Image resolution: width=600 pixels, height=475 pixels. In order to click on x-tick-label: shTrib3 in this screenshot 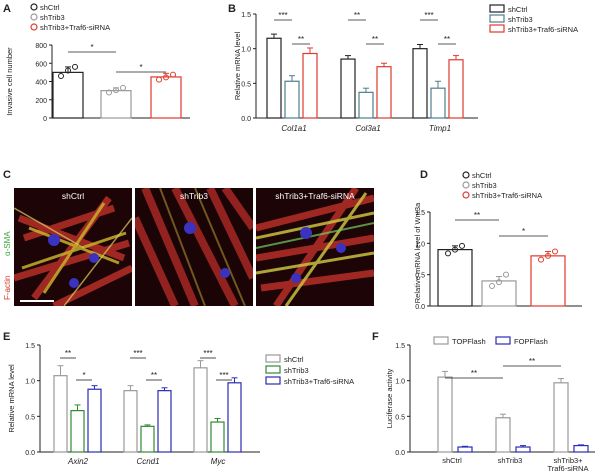, I will do `click(510, 460)`.